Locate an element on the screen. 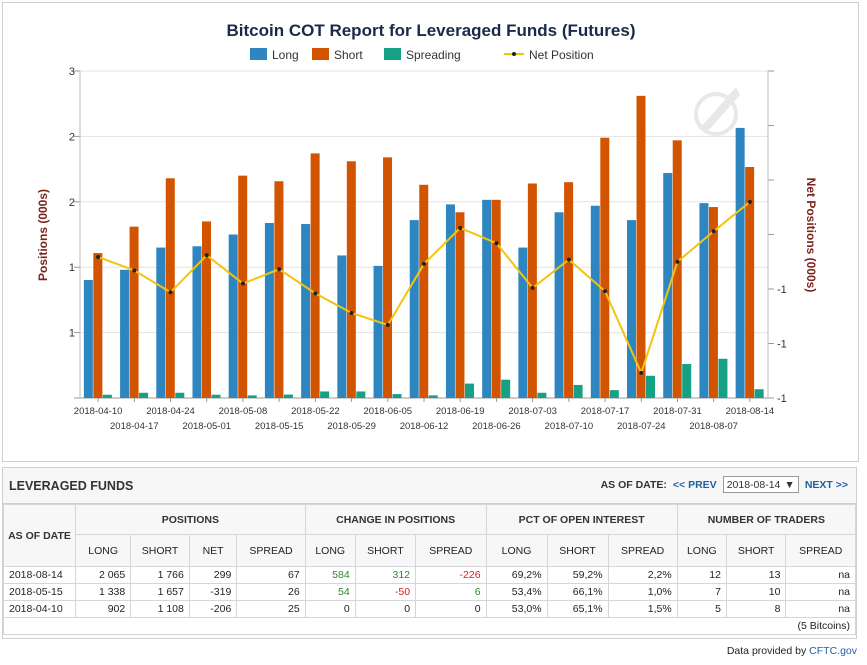 This screenshot has height=665, width=867. col-pos-net: NET is located at coordinates (213, 550).